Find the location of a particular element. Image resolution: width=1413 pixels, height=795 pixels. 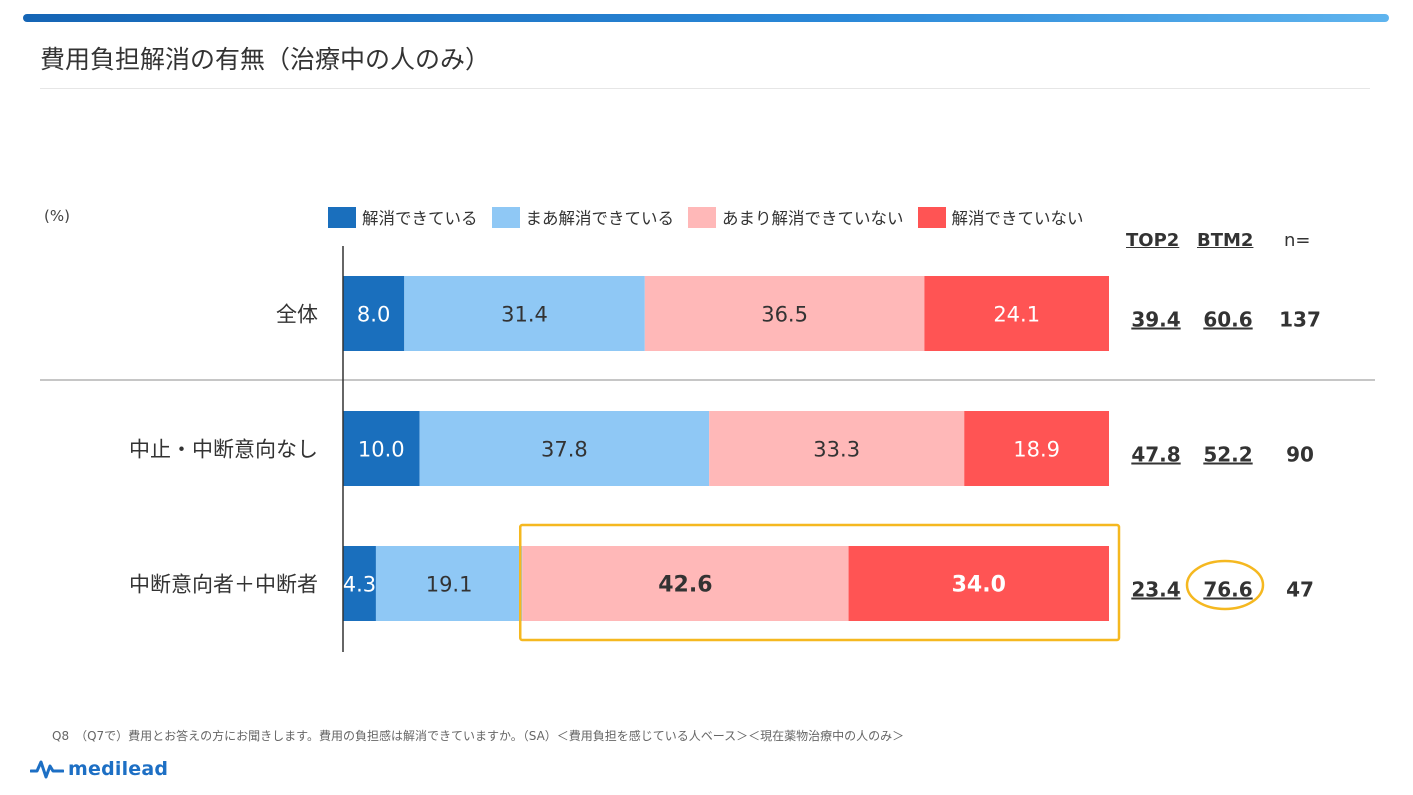

logo-text: medilead is located at coordinates (118, 769).